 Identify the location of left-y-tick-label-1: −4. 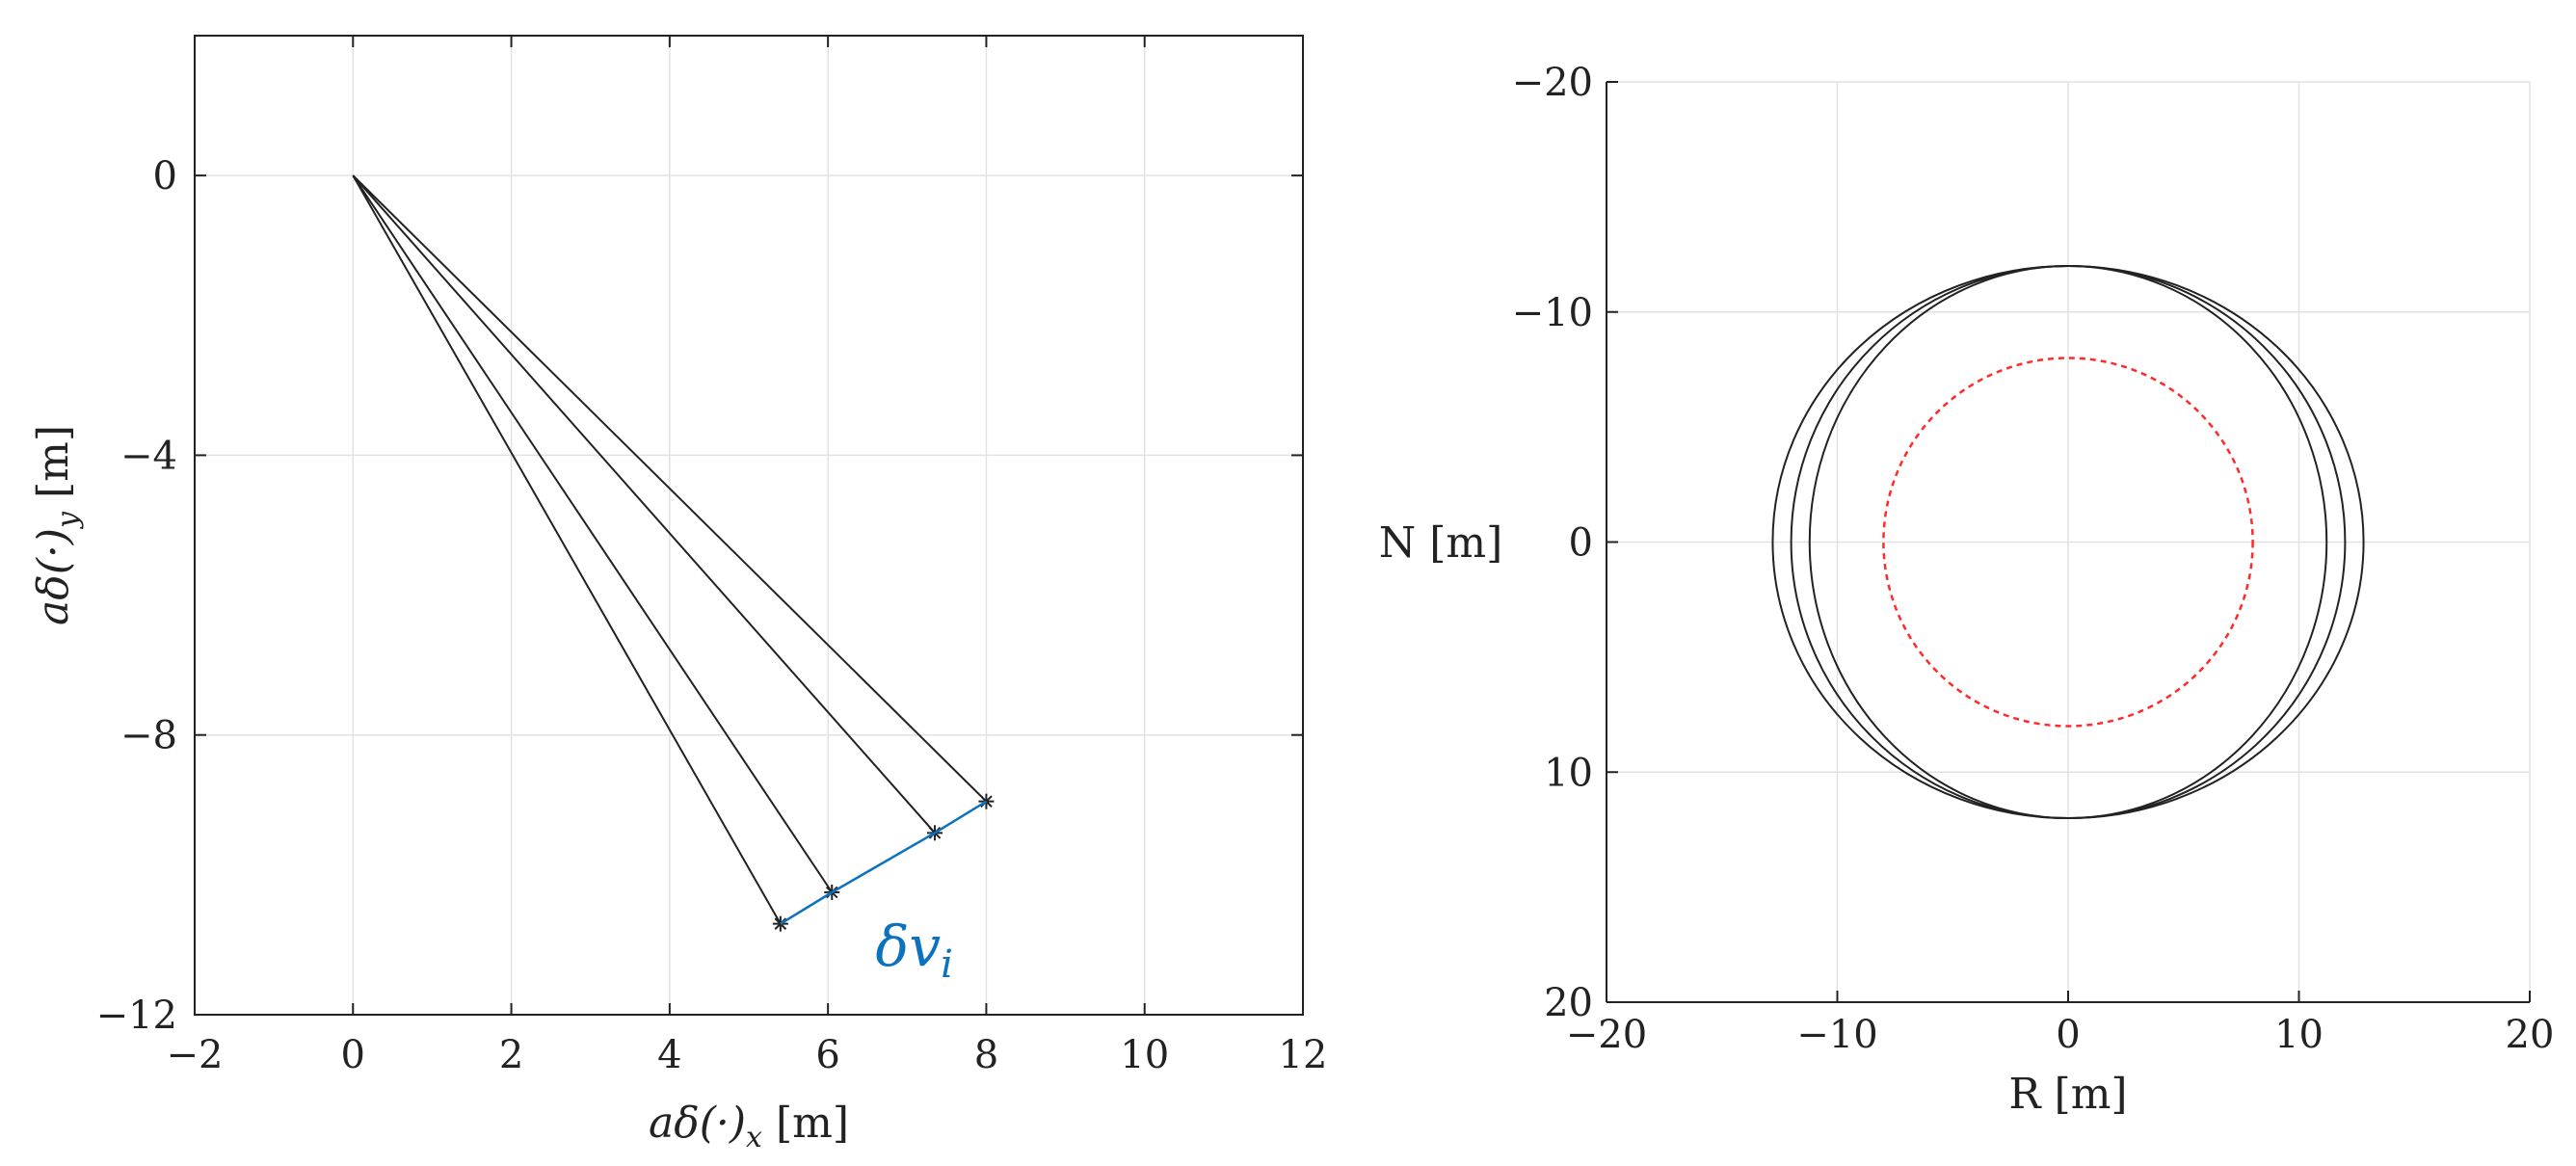
(148, 456).